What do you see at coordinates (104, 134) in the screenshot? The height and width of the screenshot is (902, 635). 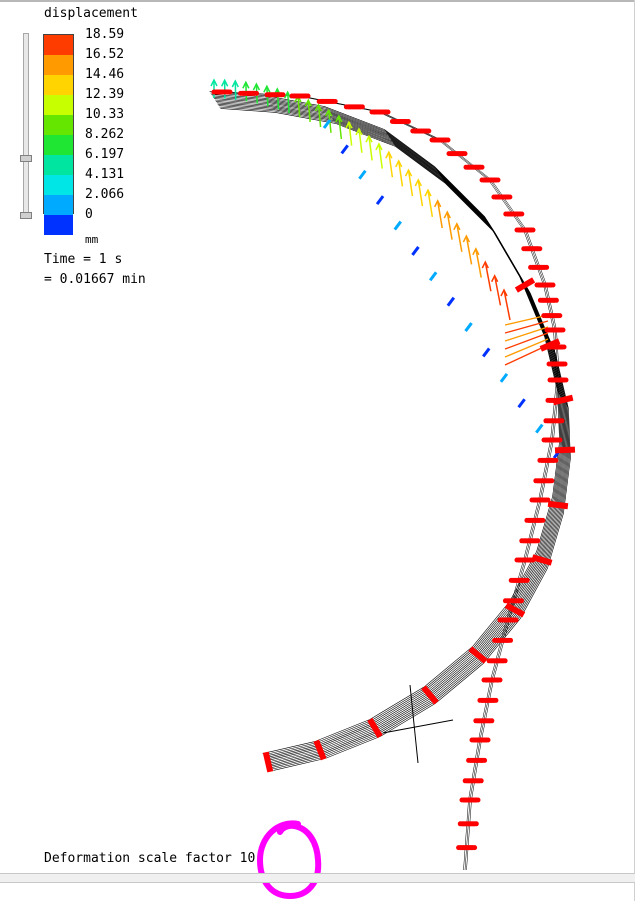 I see `legend-level-label: 8.262` at bounding box center [104, 134].